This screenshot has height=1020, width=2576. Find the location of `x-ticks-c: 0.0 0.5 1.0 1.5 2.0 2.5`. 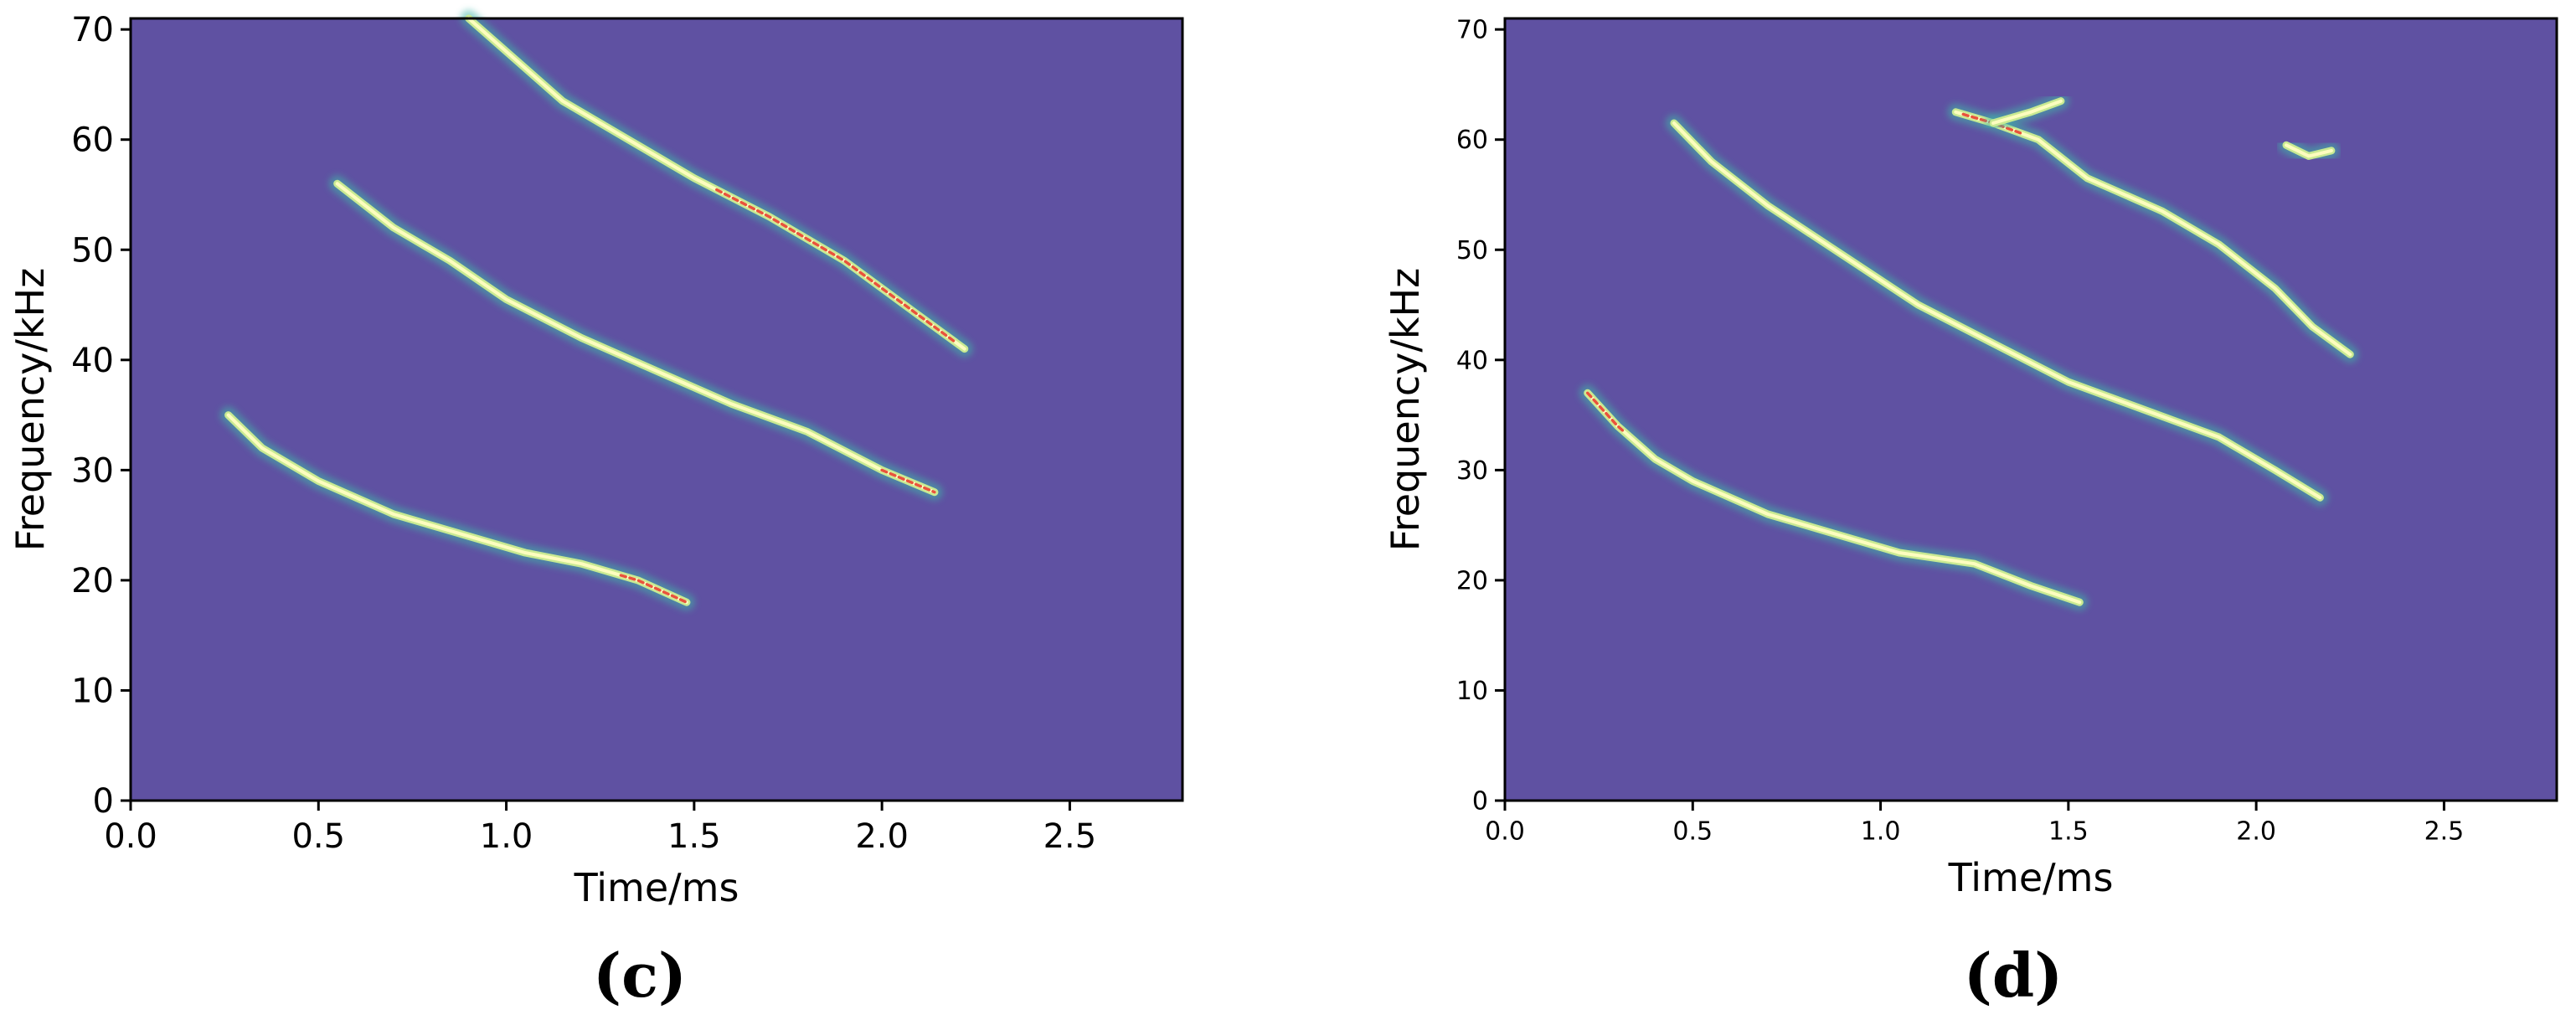

x-ticks-c: 0.0 0.5 1.0 1.5 2.0 2.5 is located at coordinates (600, 828).